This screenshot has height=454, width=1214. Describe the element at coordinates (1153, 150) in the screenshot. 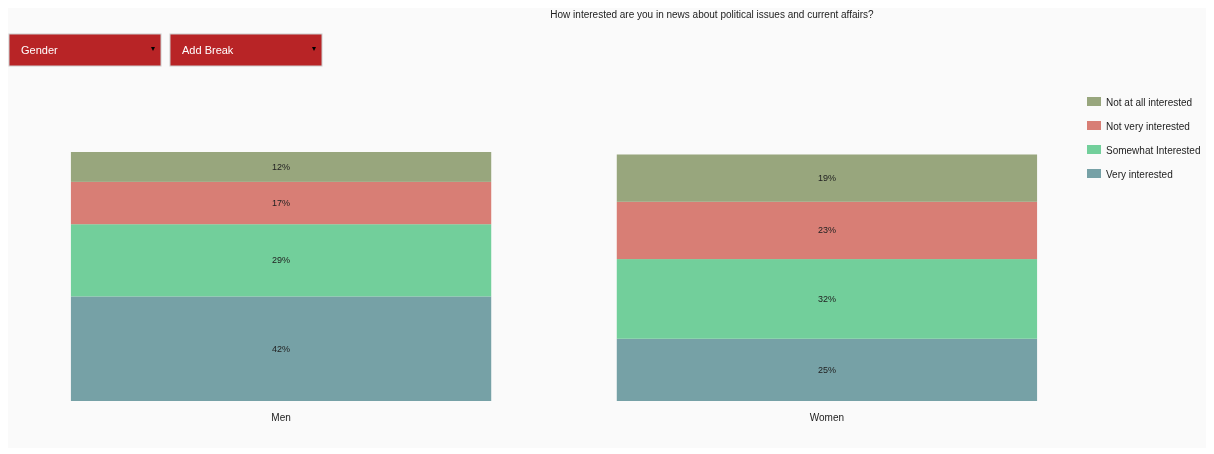

I see `legend-label: Somewhat Interested` at that location.